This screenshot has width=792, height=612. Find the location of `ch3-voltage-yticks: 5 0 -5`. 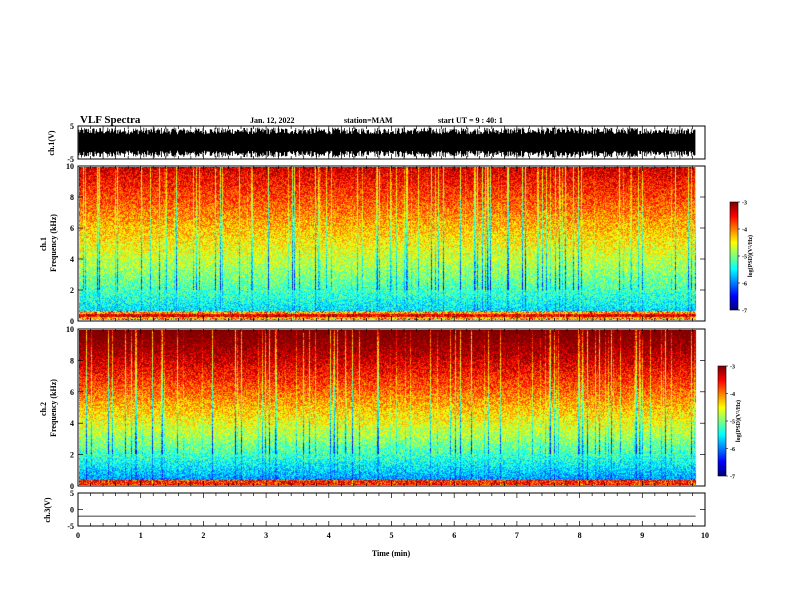

ch3-voltage-yticks: 5 0 -5 is located at coordinates (386, 510).